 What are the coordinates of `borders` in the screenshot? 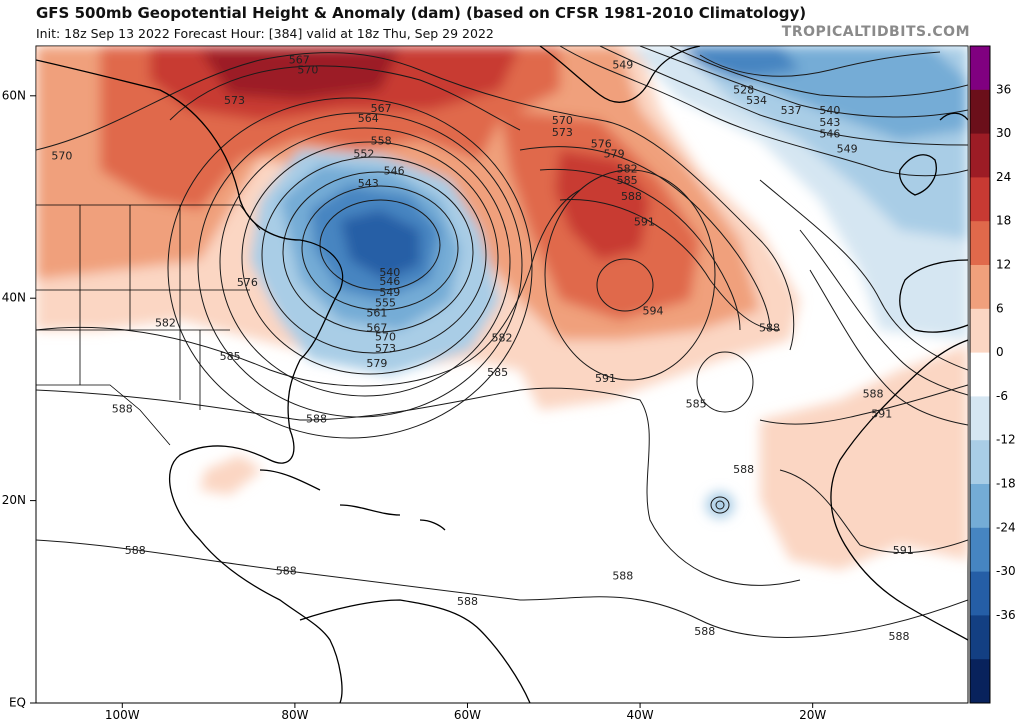 It's located at (148, 325).